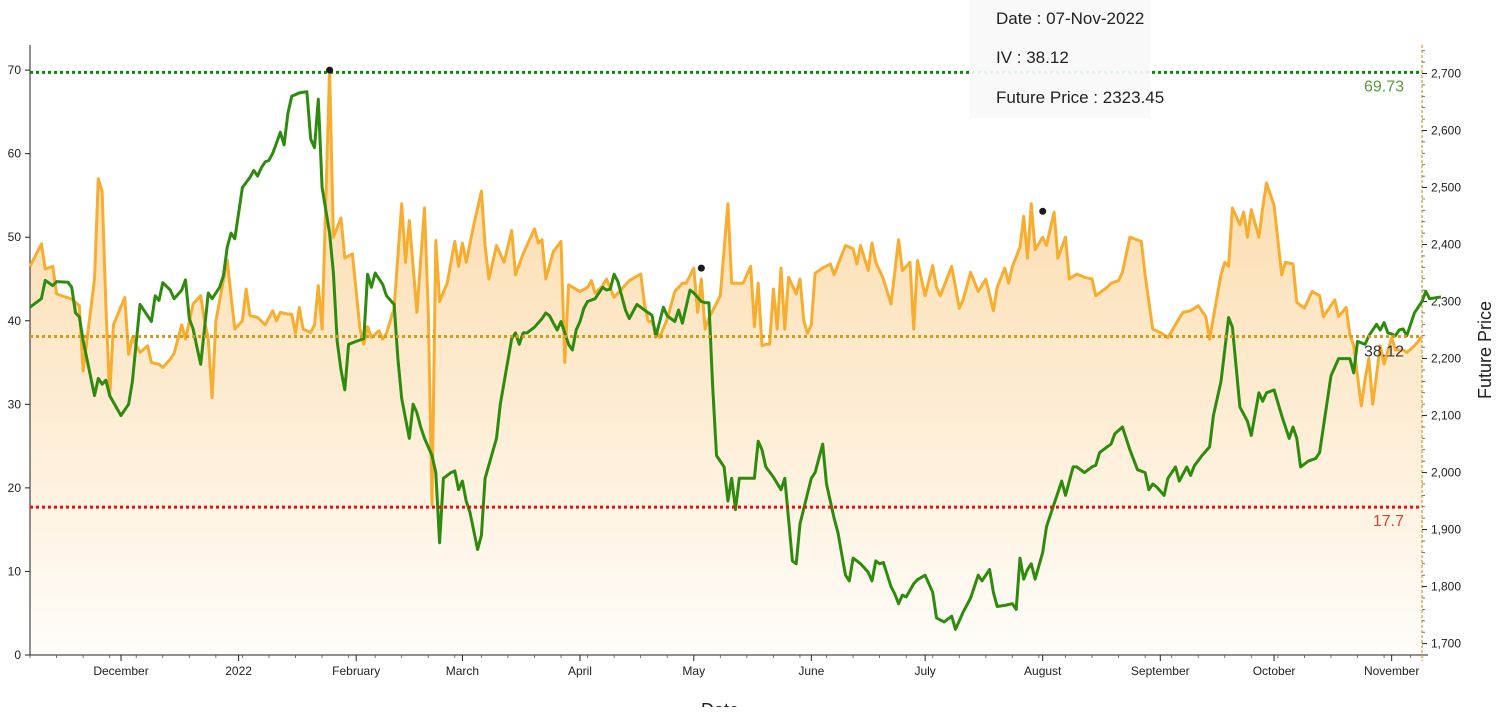 This screenshot has height=712, width=1502. Describe the element at coordinates (1446, 359) in the screenshot. I see `y2-tick-label-2200: 2,200` at that location.